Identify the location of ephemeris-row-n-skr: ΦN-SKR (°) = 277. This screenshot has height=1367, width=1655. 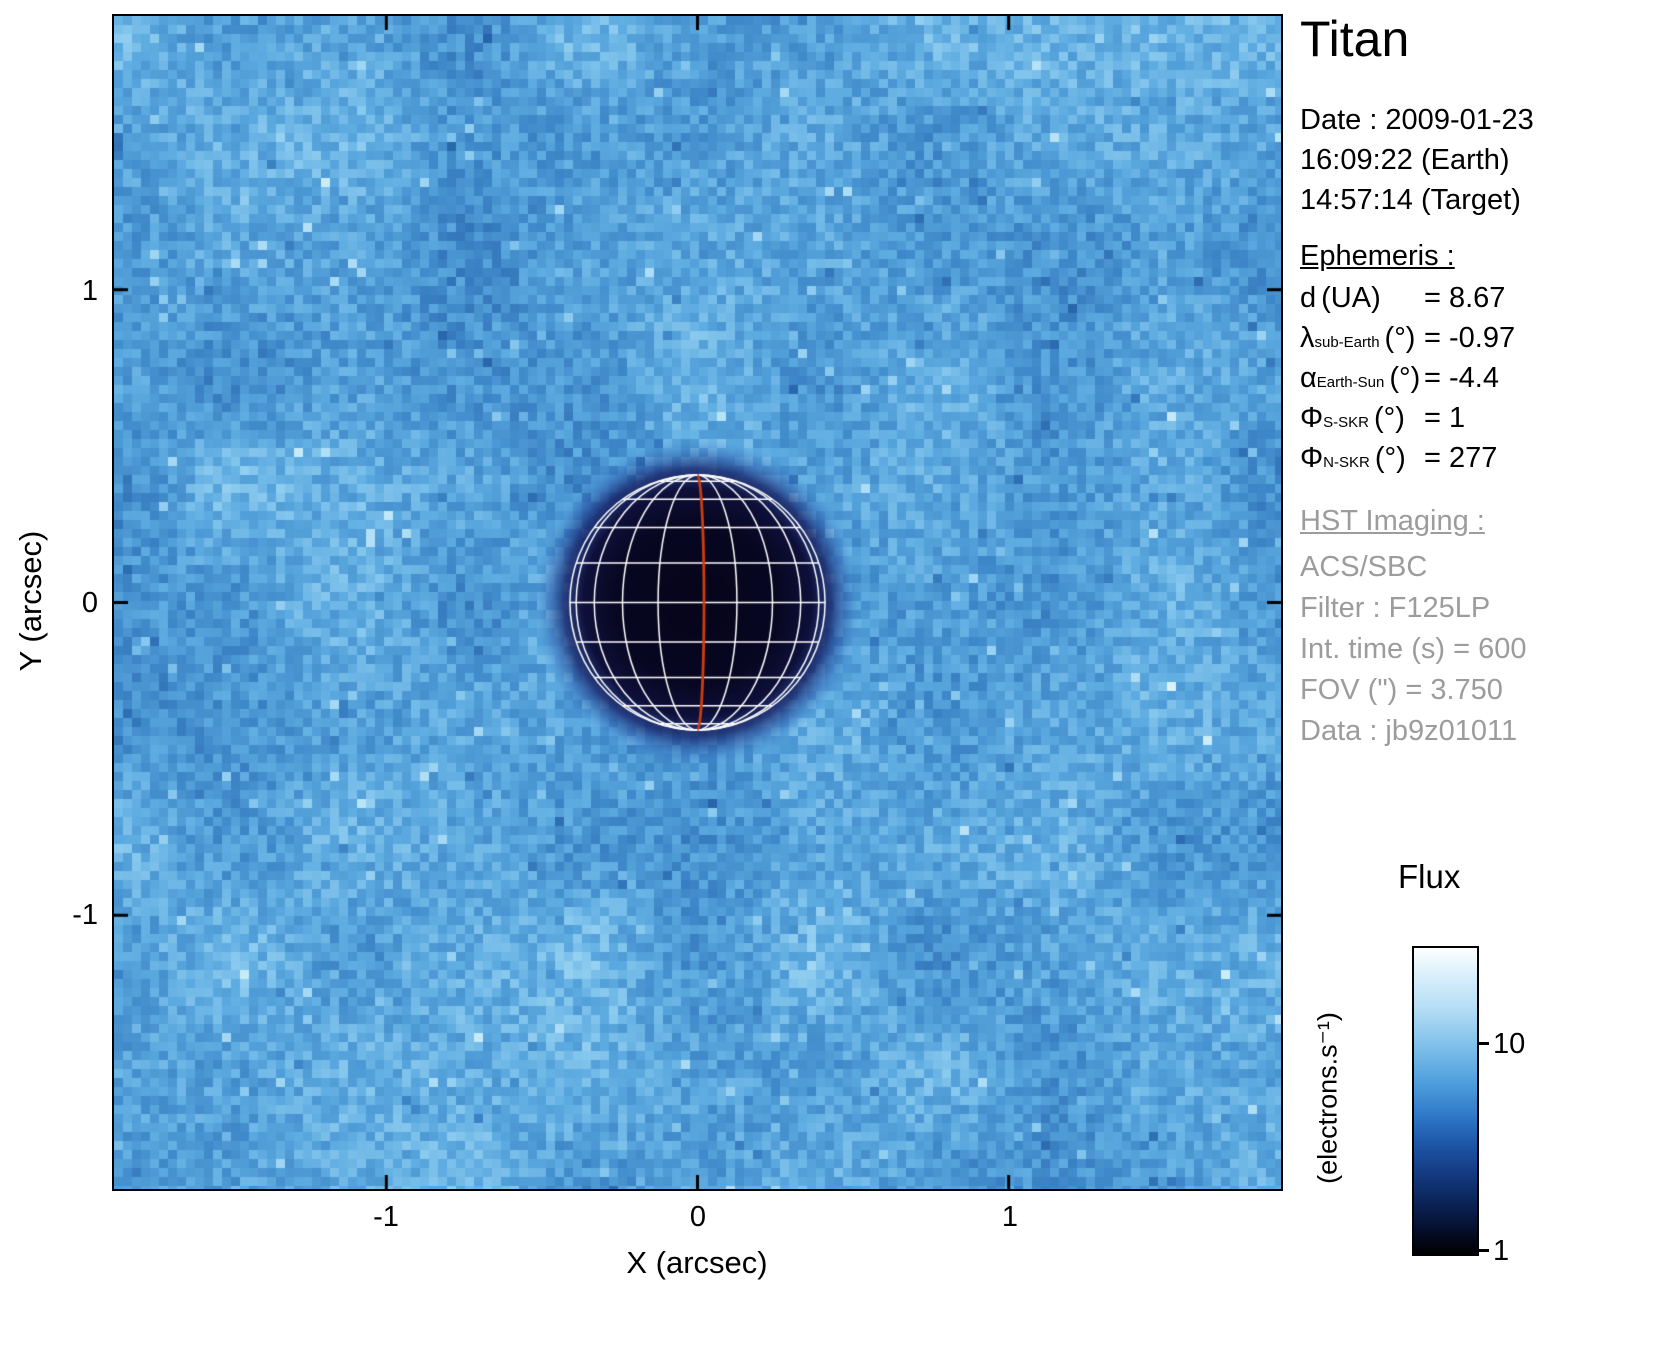
(1407, 462).